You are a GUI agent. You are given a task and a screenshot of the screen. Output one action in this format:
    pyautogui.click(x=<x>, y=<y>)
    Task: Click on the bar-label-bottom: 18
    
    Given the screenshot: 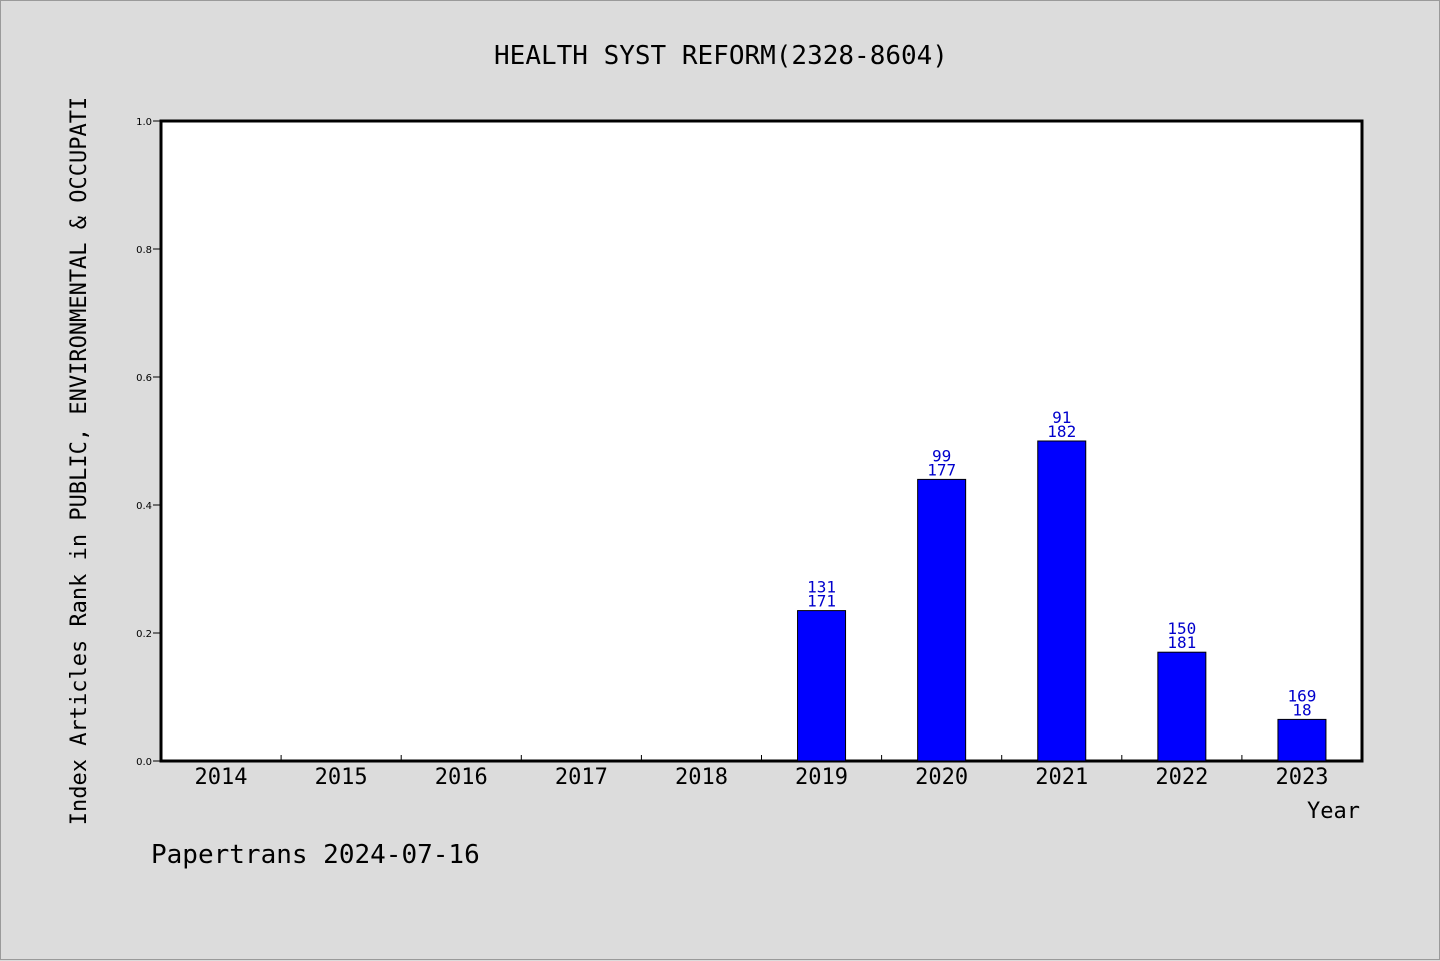 What is the action you would take?
    pyautogui.click(x=1301, y=709)
    